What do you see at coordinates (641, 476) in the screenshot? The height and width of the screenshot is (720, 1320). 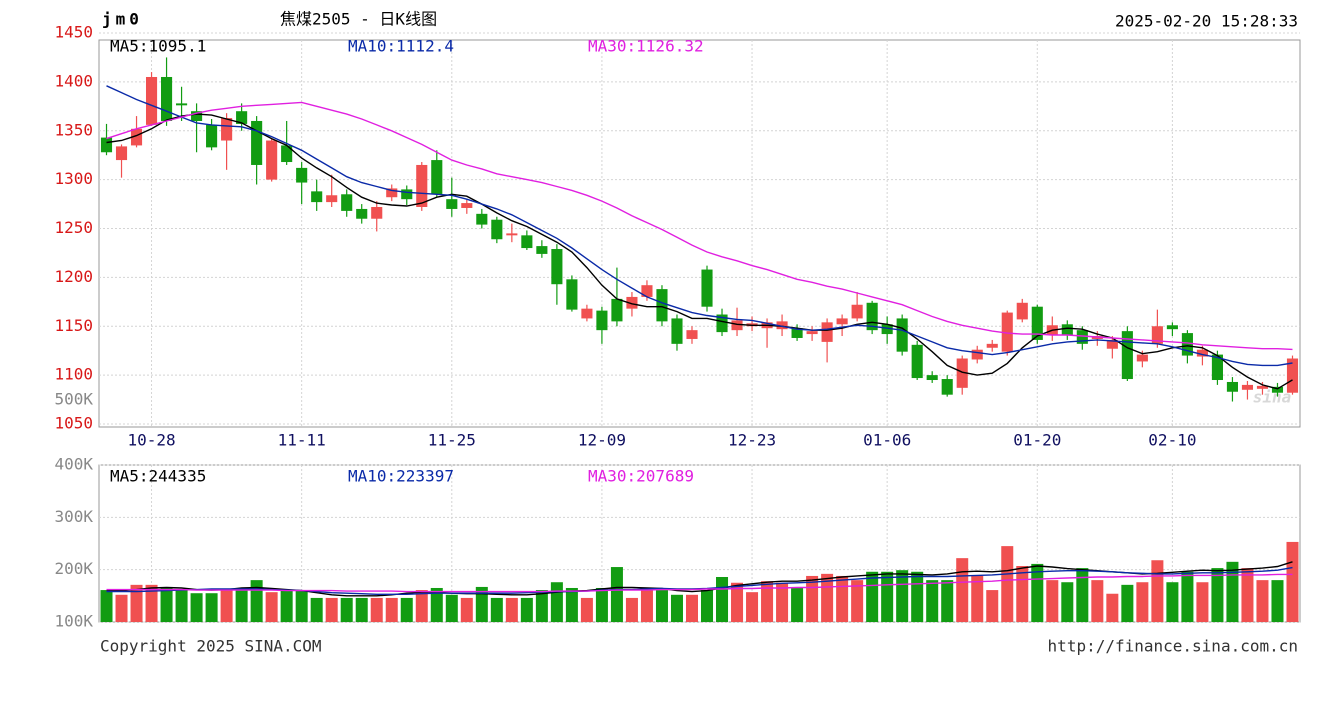 I see `legend-entry: MA30:207689` at bounding box center [641, 476].